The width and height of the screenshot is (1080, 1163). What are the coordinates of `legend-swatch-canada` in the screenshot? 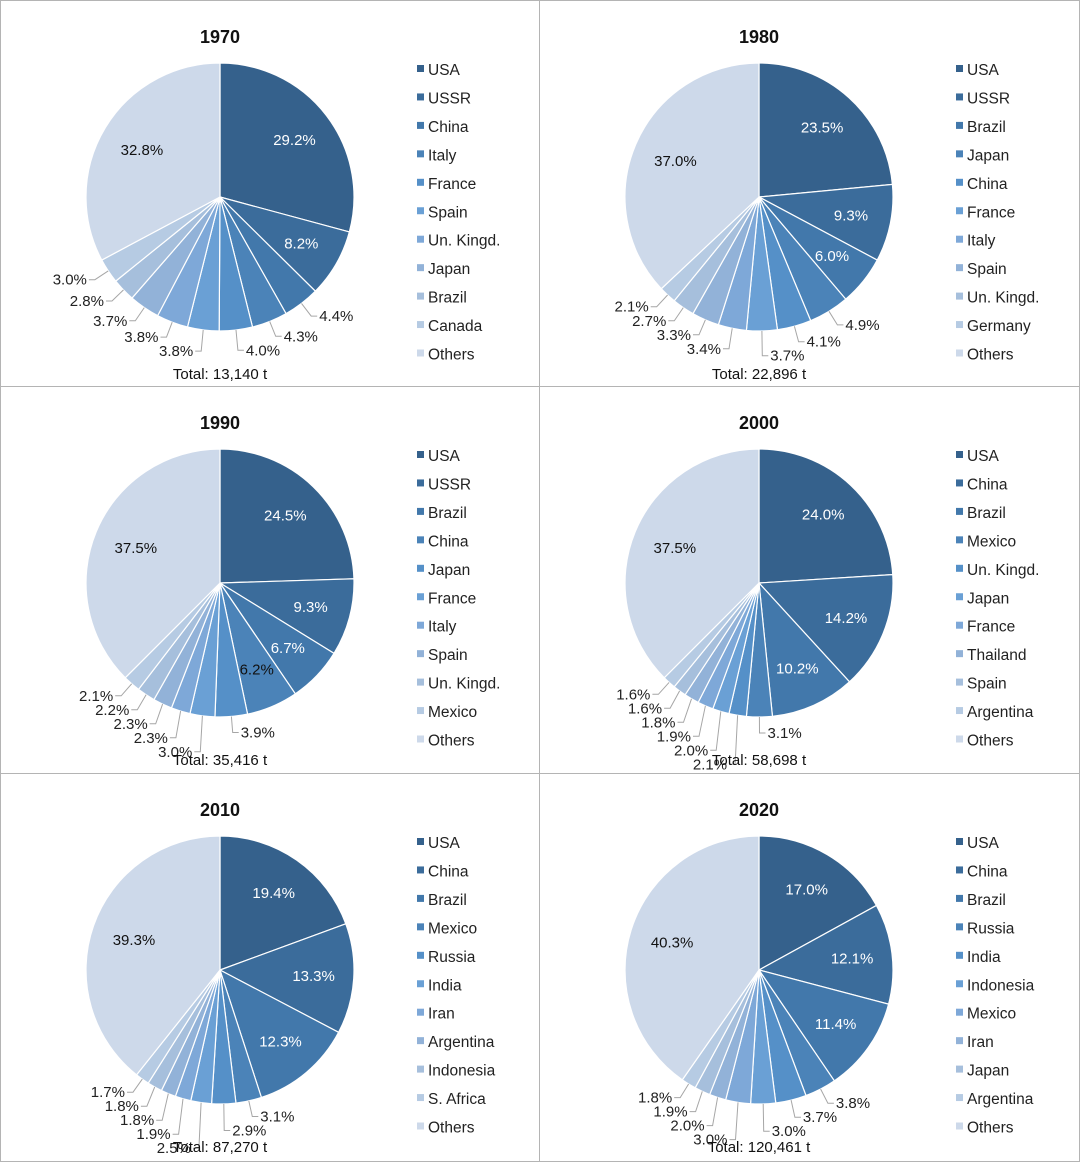 It's located at (420, 325).